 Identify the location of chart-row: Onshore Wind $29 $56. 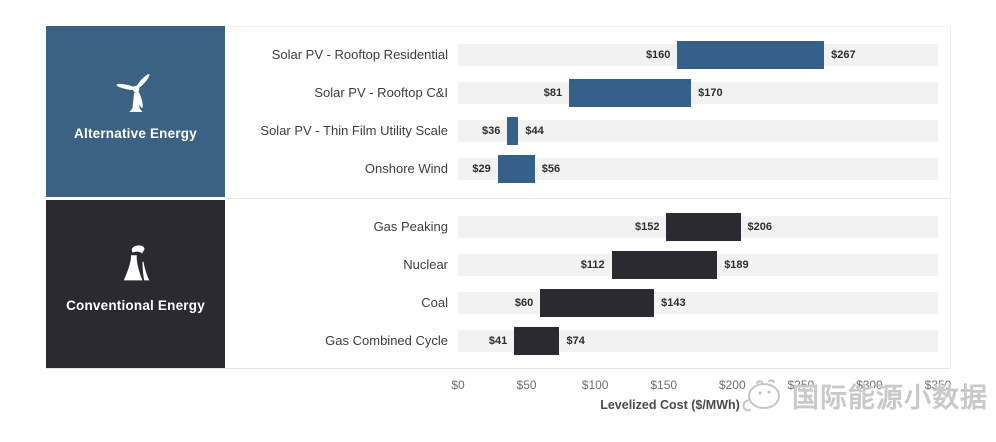
(498, 169).